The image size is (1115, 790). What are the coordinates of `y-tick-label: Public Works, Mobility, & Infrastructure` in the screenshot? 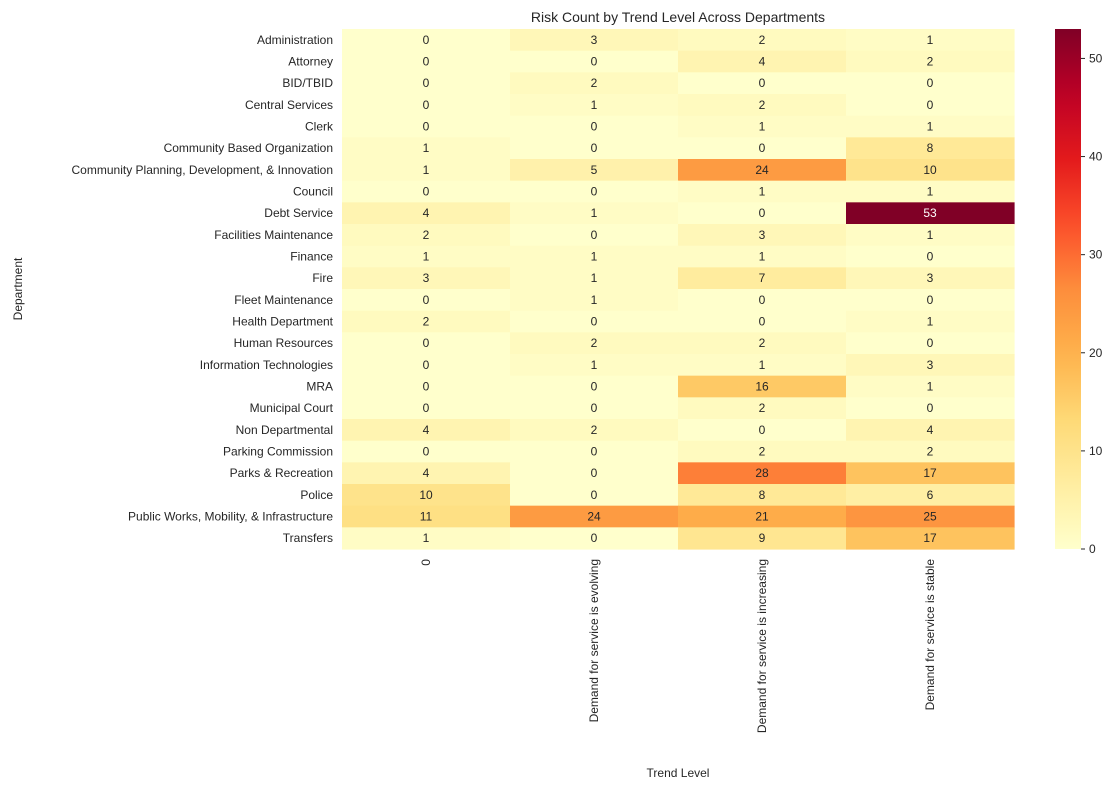 It's located at (230, 517).